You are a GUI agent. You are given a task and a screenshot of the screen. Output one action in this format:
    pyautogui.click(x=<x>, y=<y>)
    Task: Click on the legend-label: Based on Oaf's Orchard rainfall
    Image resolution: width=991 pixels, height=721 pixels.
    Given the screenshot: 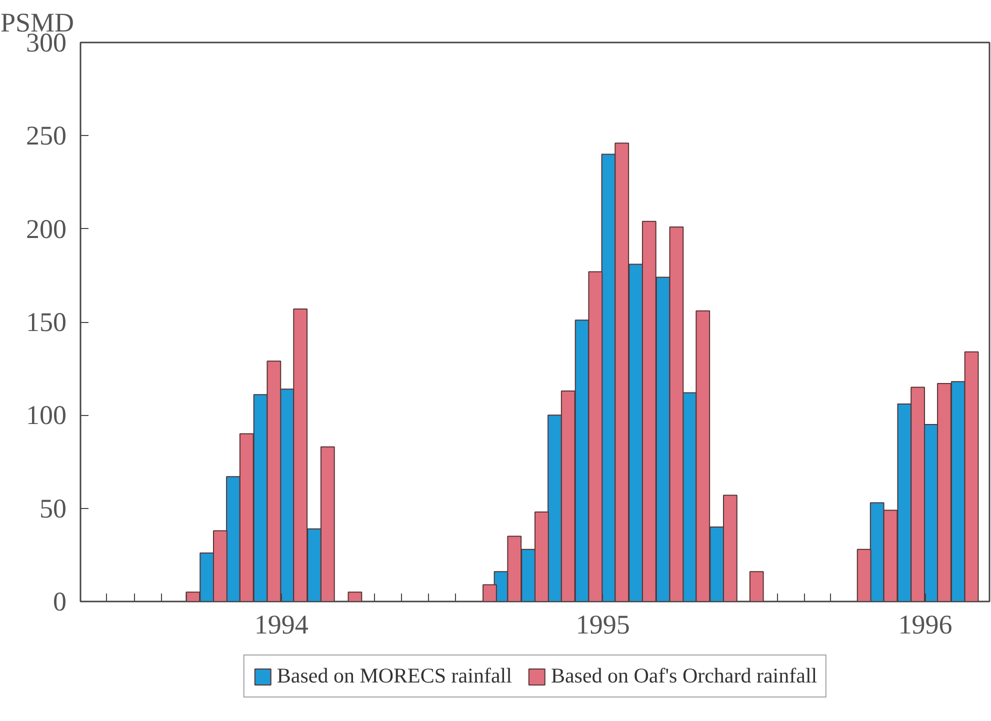 What is the action you would take?
    pyautogui.click(x=684, y=676)
    